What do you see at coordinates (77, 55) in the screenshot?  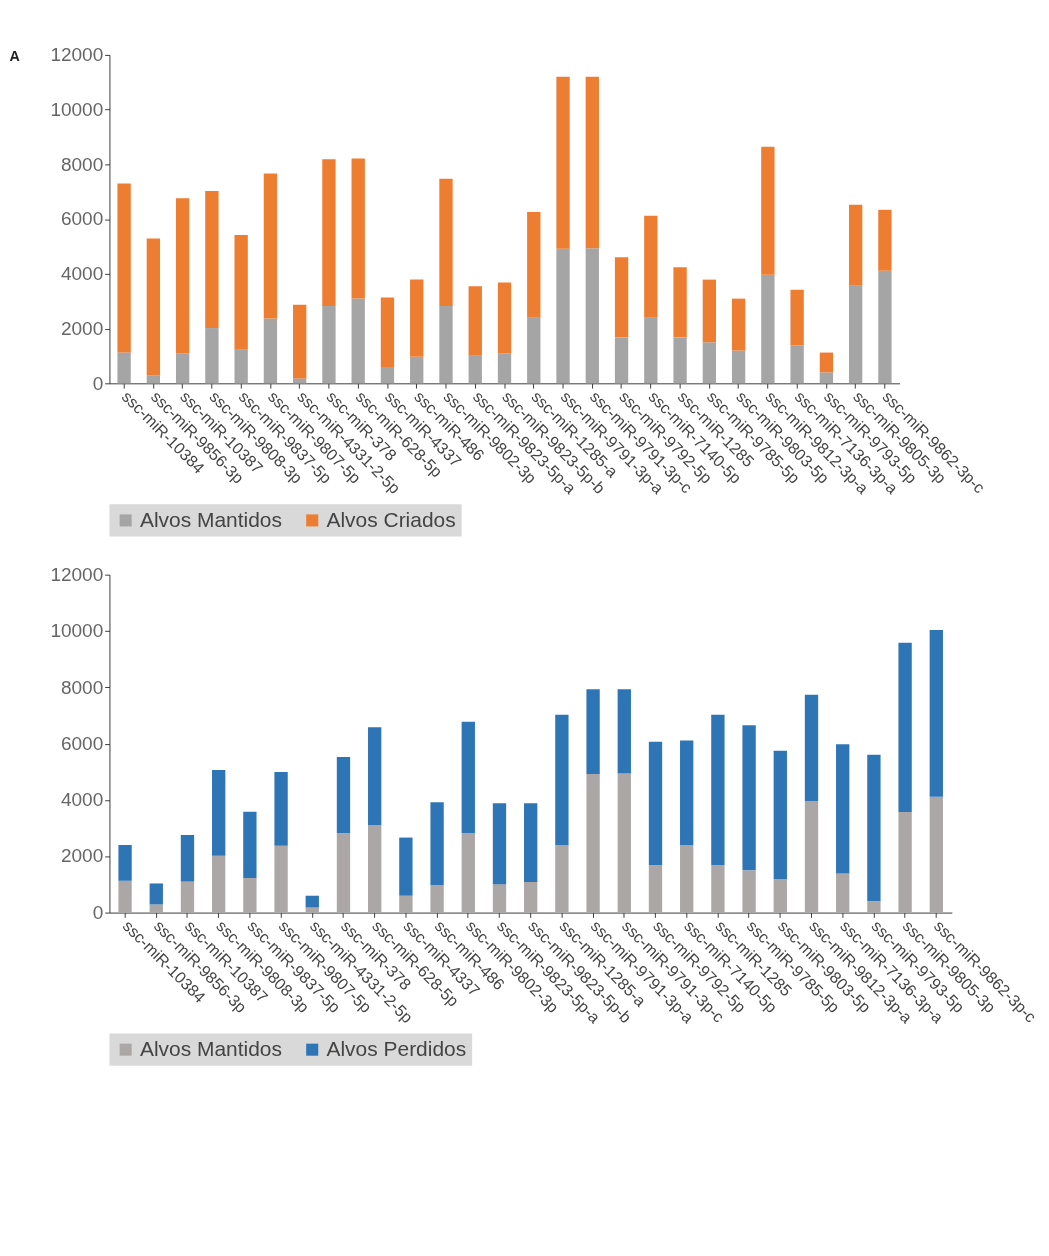 I see `y-tick-label: 12000` at bounding box center [77, 55].